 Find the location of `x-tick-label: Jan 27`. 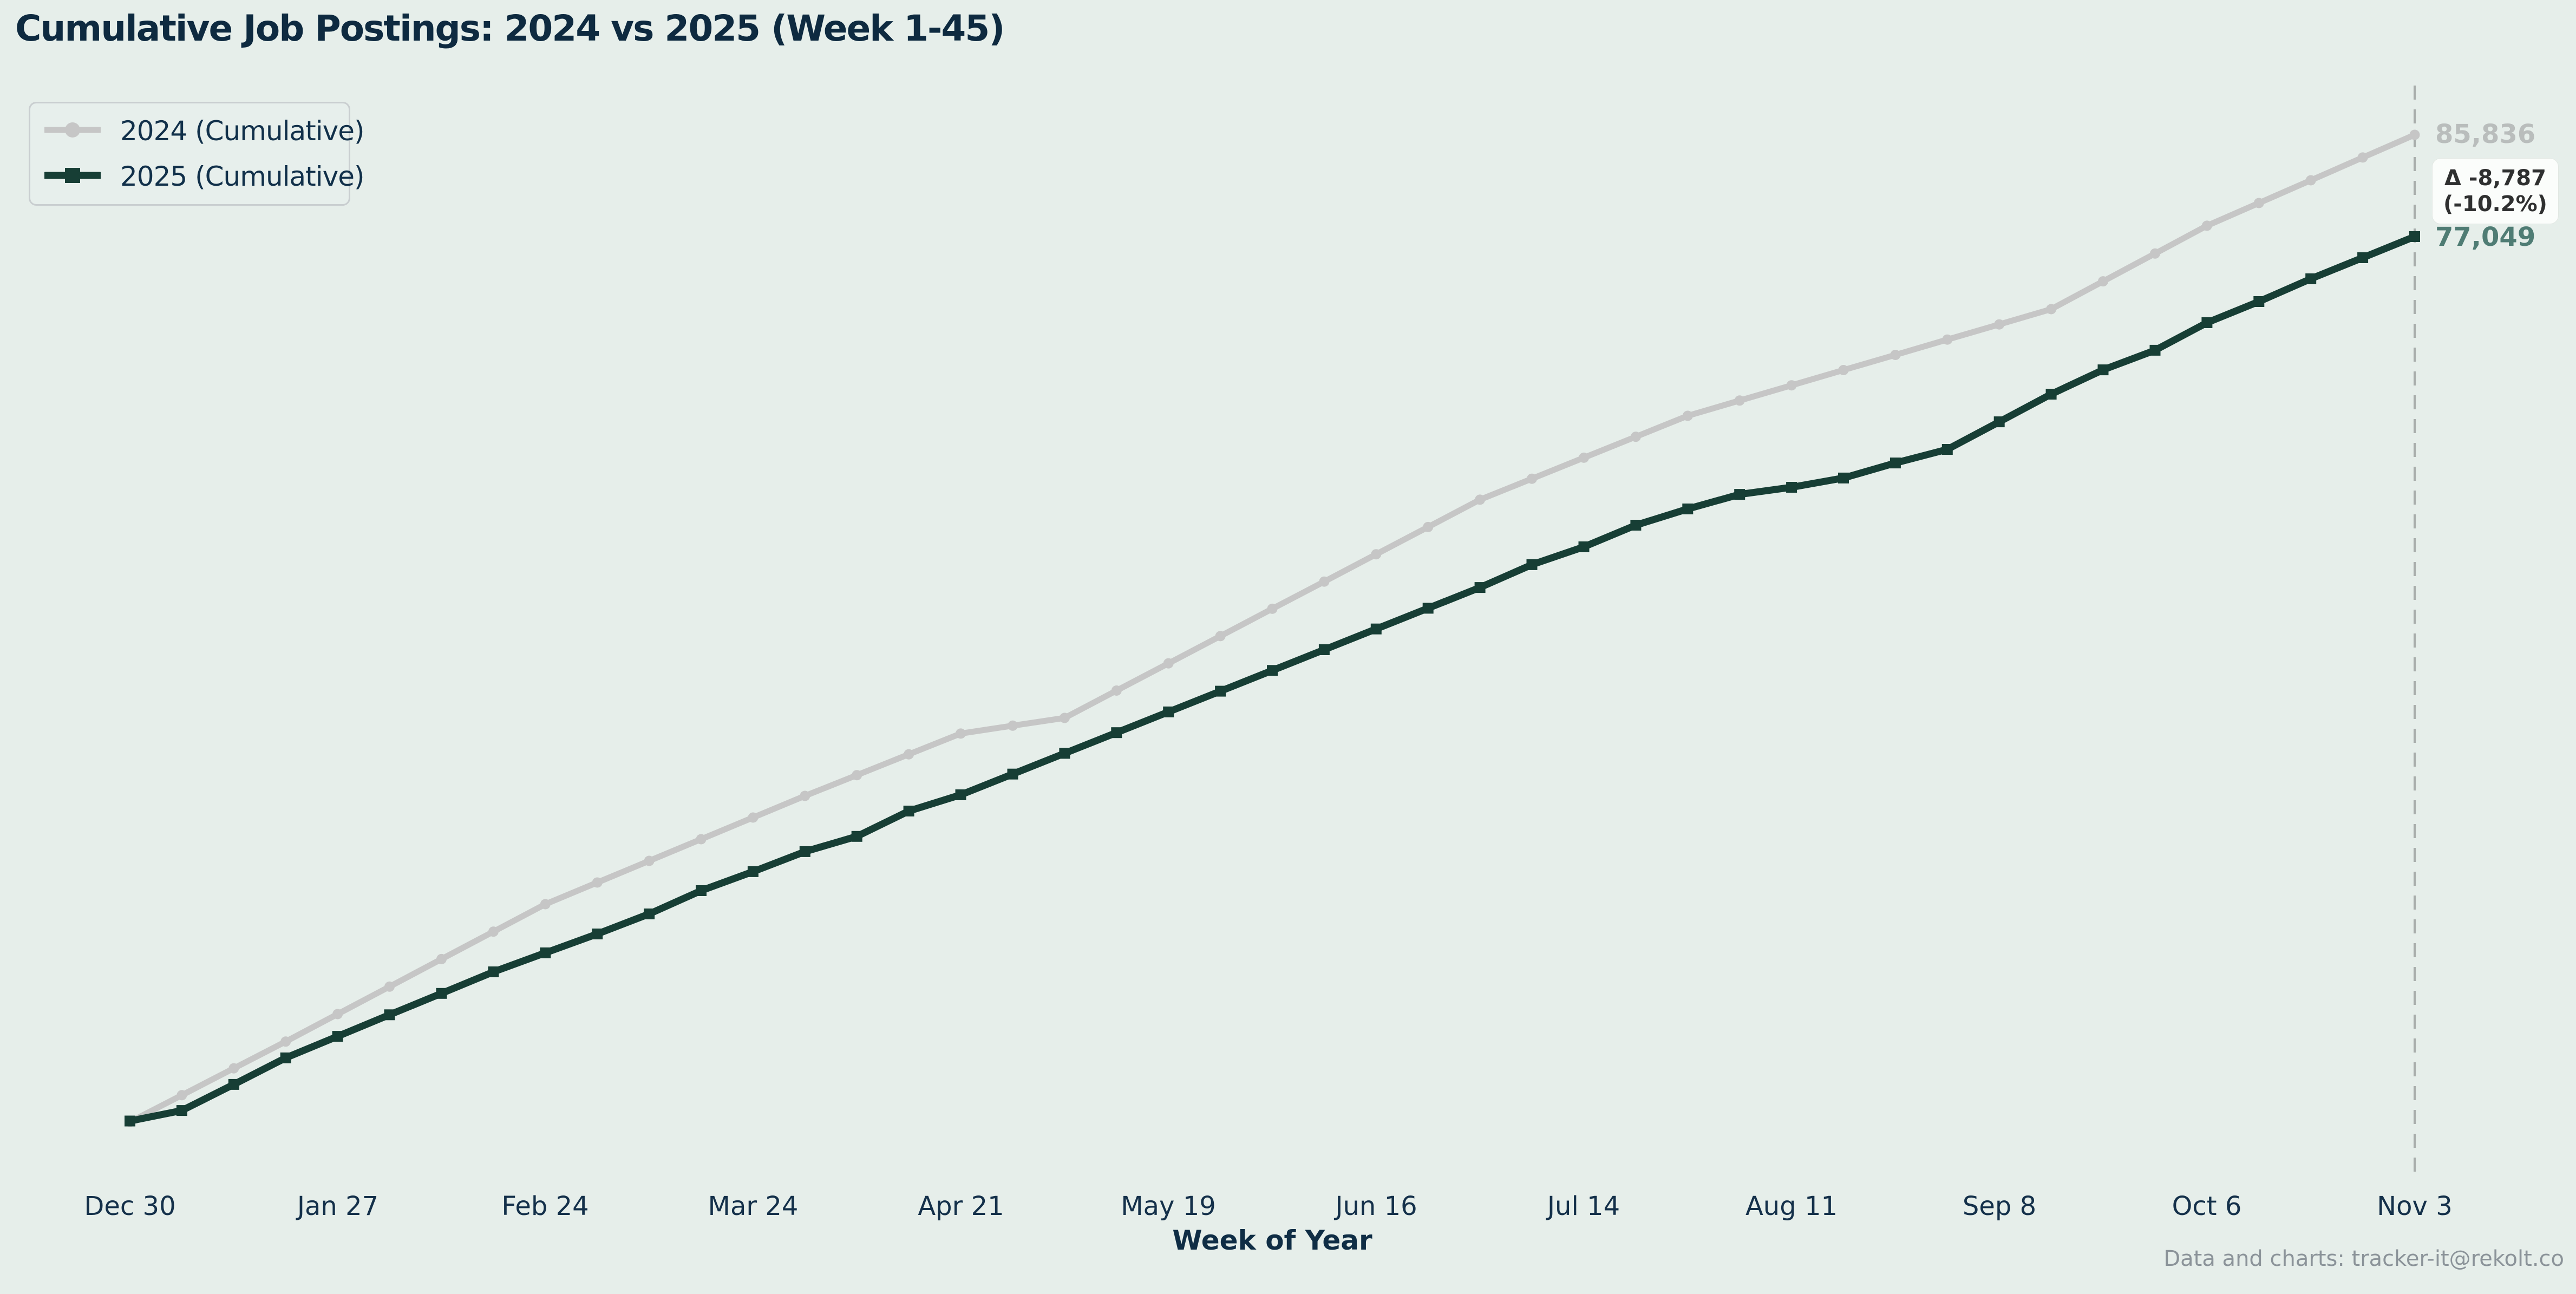

x-tick-label: Jan 27 is located at coordinates (338, 1206).